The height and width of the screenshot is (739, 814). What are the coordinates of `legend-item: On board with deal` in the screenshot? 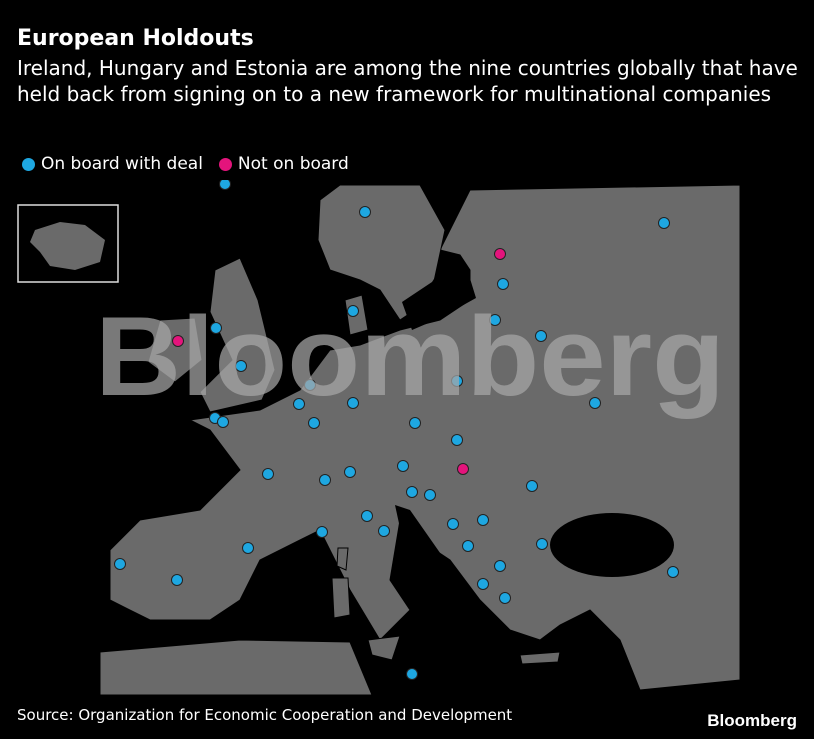 It's located at (112, 164).